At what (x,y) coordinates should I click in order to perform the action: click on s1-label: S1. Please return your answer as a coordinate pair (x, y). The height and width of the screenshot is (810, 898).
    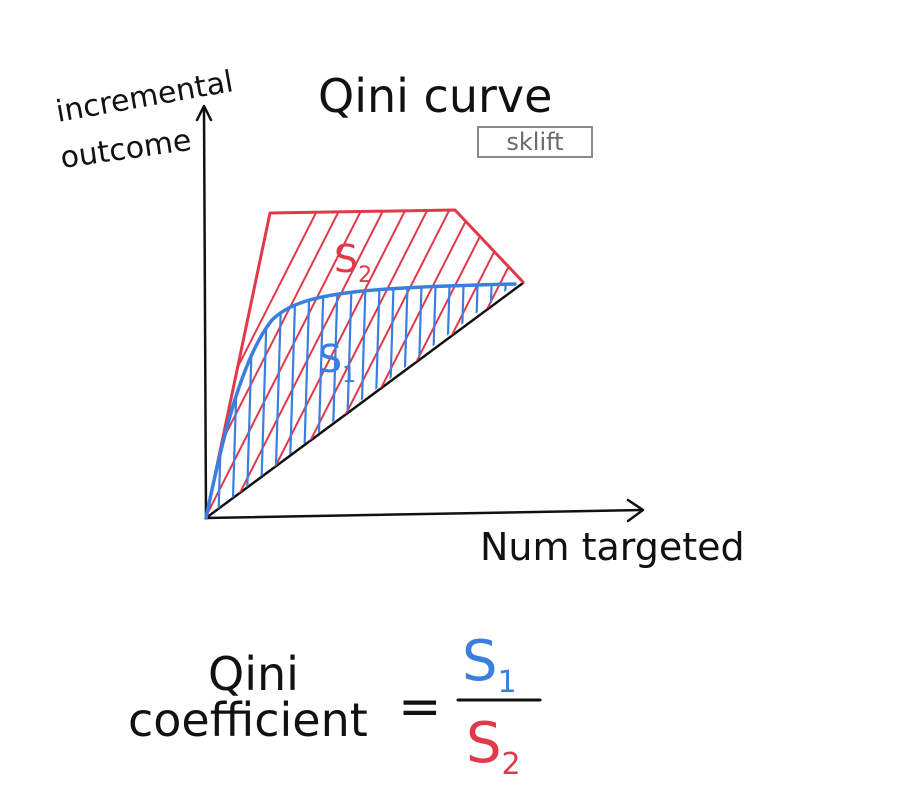
    Looking at the image, I should click on (337, 362).